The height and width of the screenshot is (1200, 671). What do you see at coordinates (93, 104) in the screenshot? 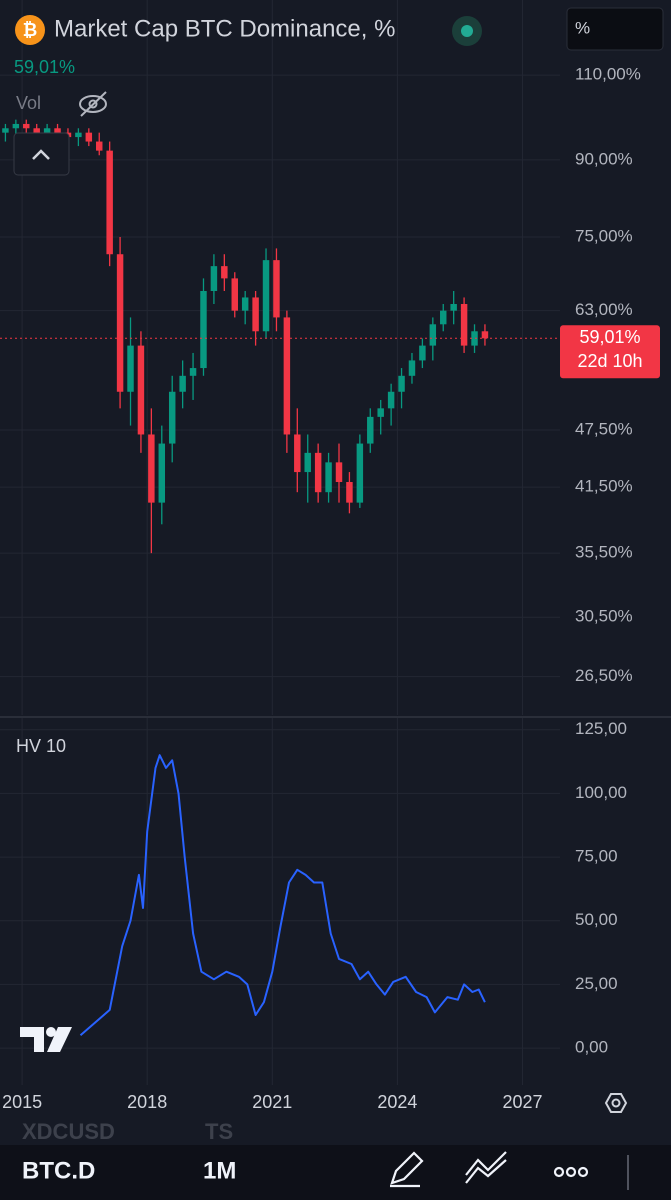
I see `hide-icon` at bounding box center [93, 104].